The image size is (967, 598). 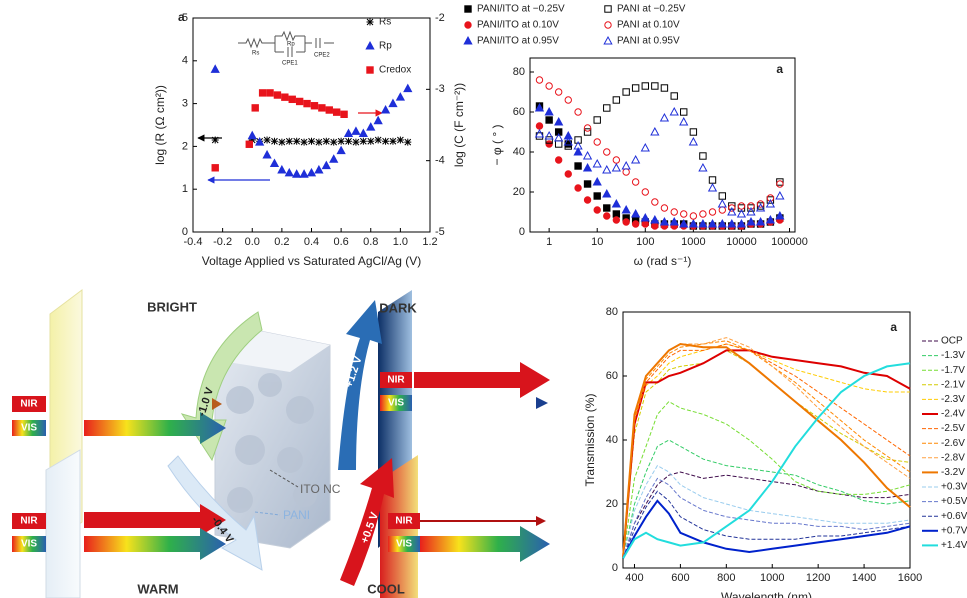 I want to click on x-tick-label: 1400, so click(x=864, y=578).